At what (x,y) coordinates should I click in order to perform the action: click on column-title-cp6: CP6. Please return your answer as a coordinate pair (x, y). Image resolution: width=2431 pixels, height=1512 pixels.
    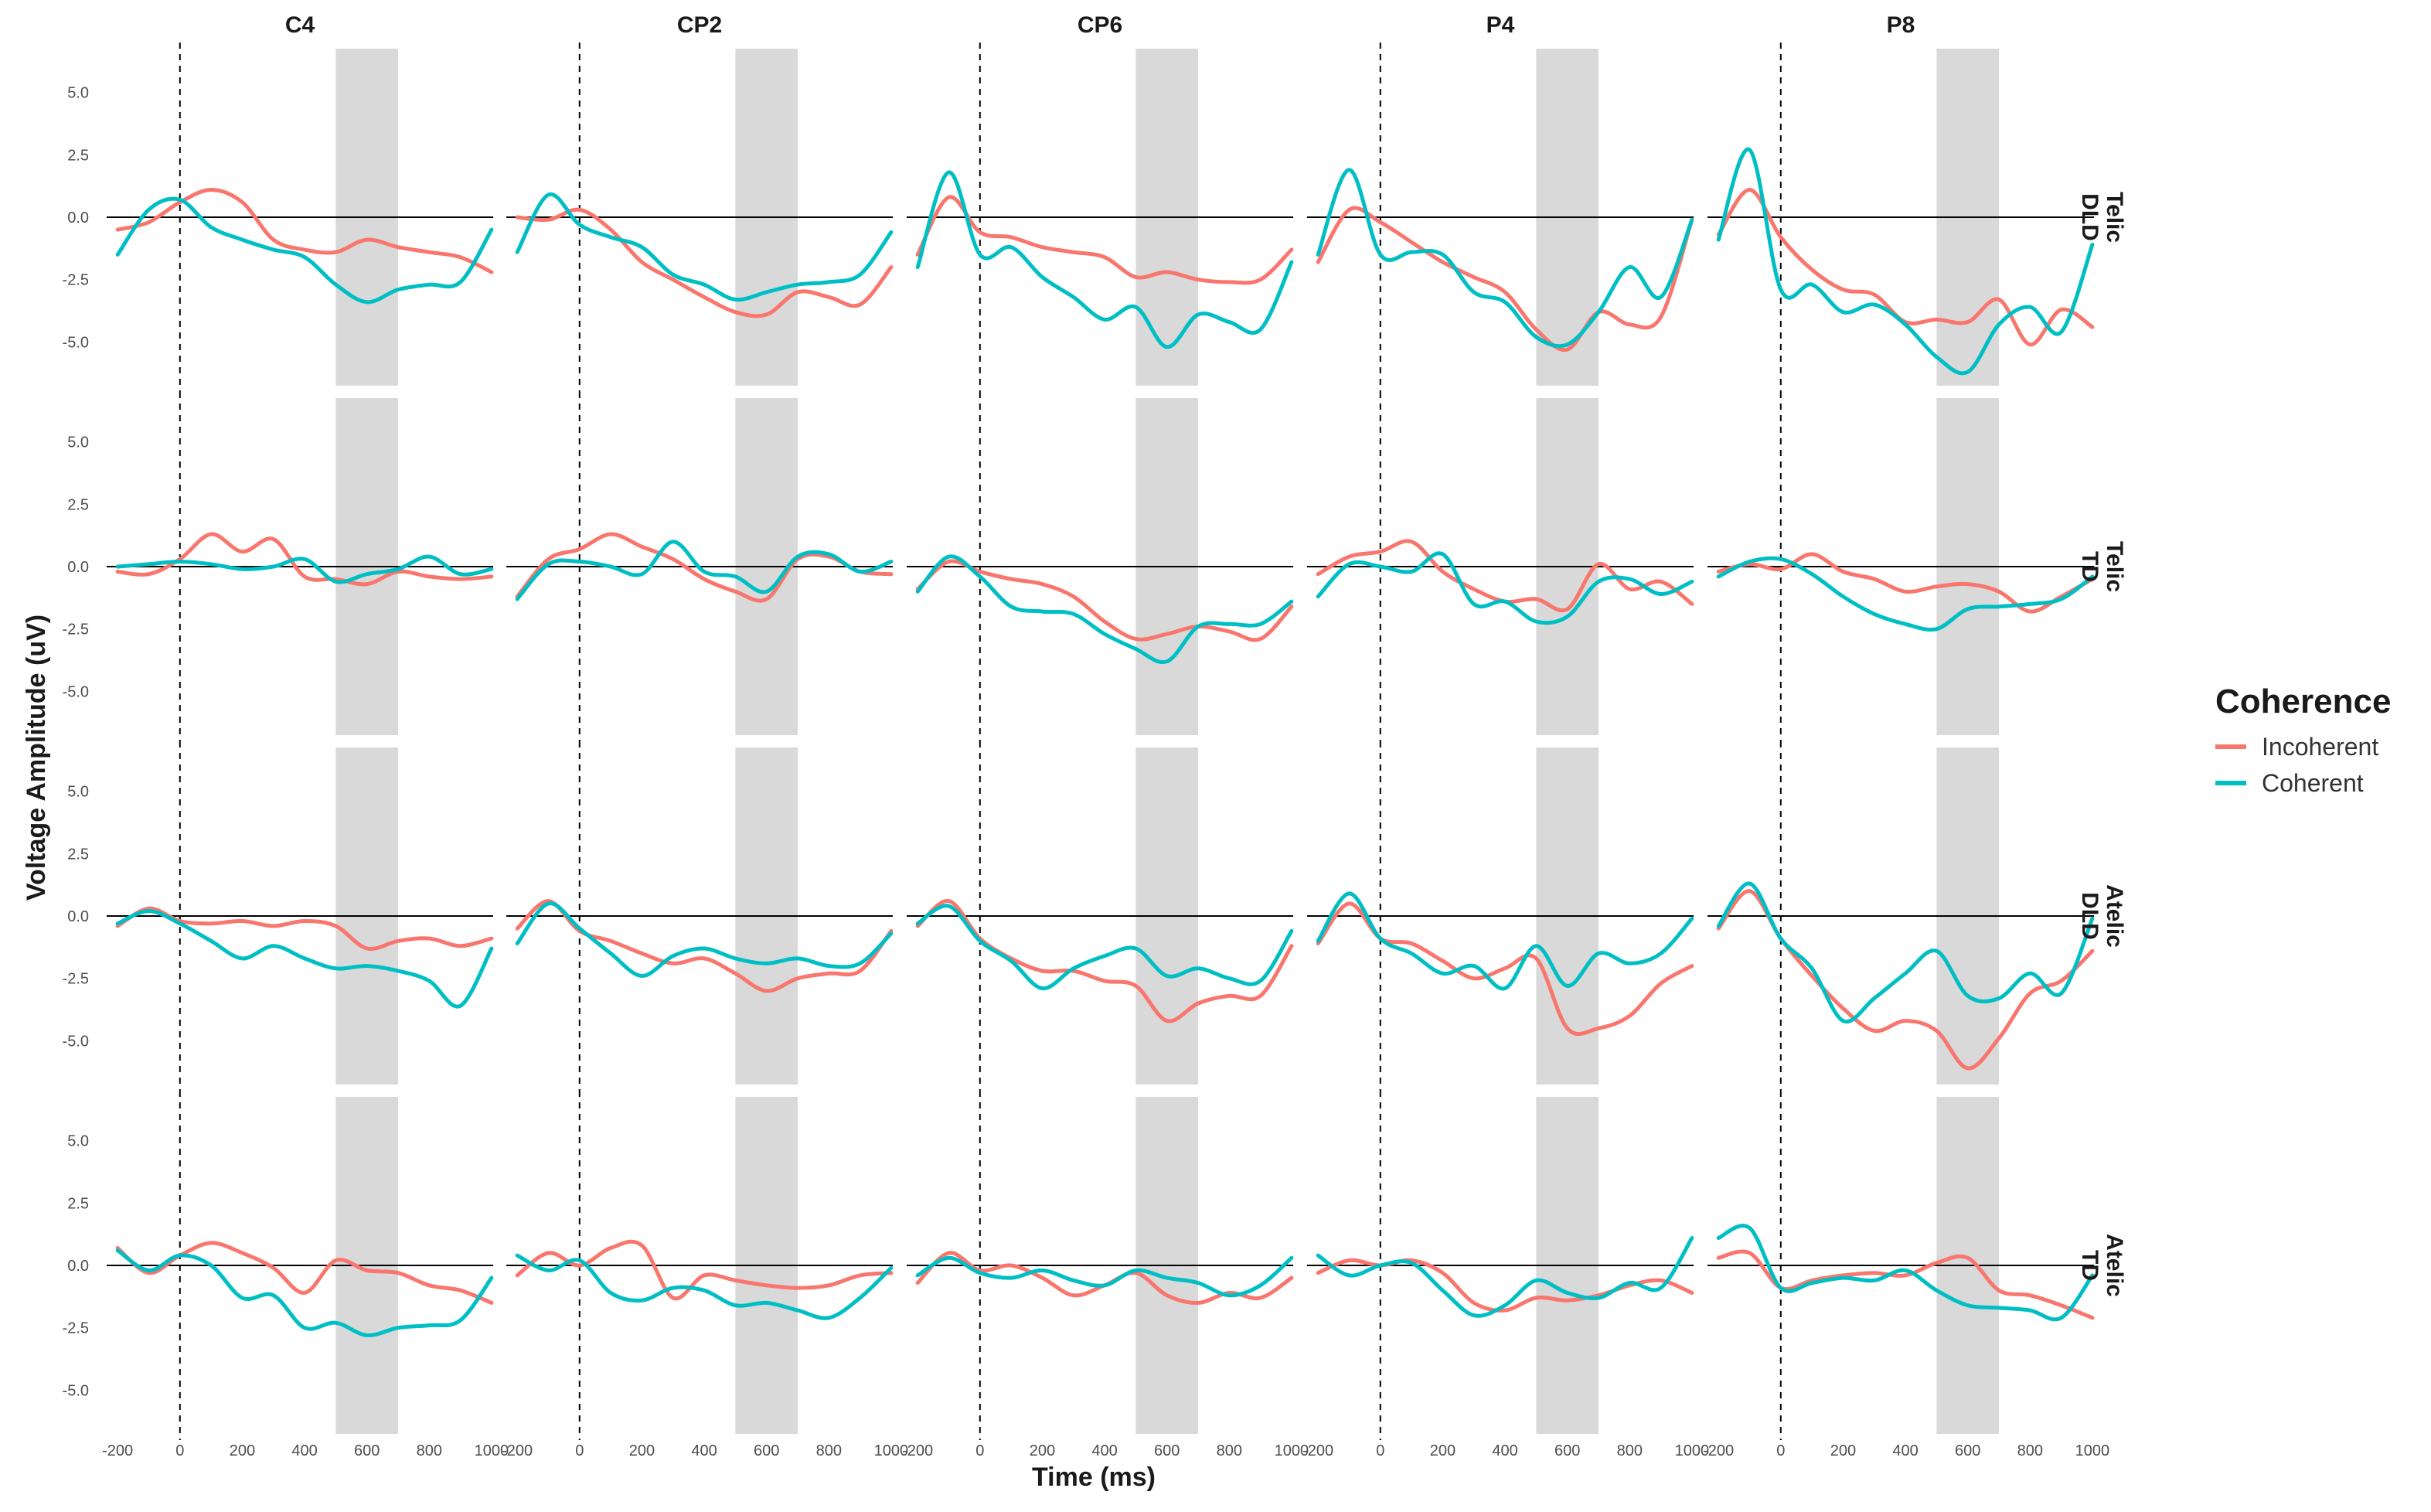
    Looking at the image, I should click on (1100, 25).